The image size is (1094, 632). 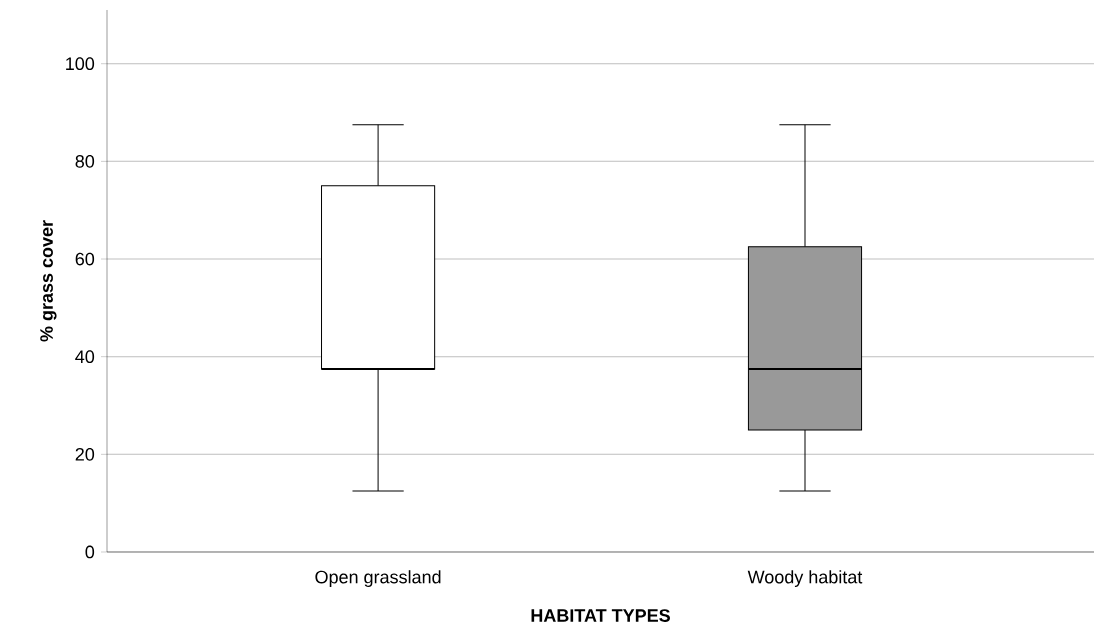 I want to click on y-tick-label: 80, so click(x=85, y=161).